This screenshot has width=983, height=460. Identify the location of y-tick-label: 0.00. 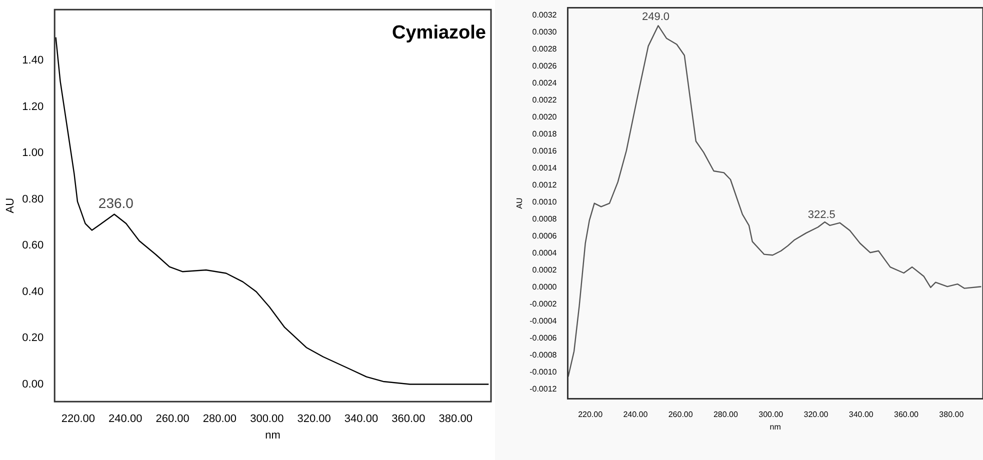
(33, 384).